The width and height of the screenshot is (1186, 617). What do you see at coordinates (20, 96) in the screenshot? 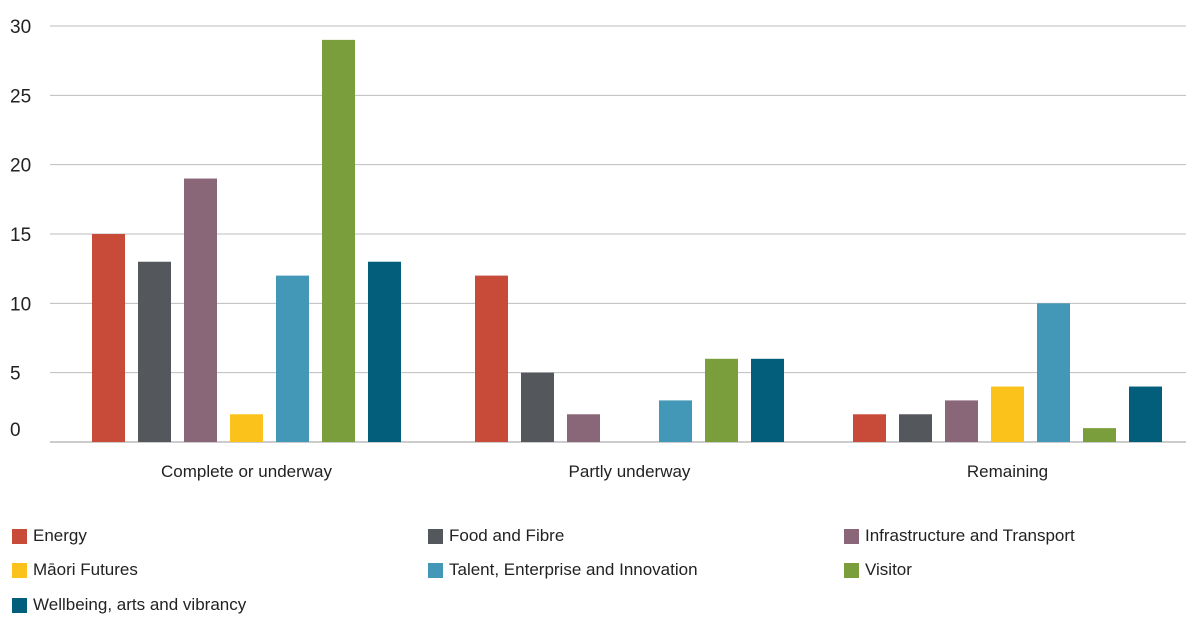
I see `y-tick-label: 25` at bounding box center [20, 96].